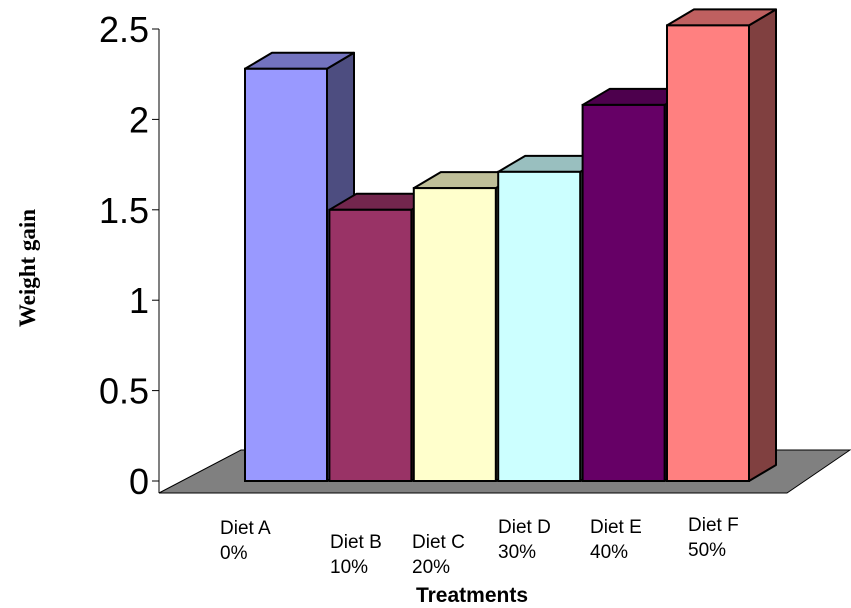 The width and height of the screenshot is (851, 608). What do you see at coordinates (124, 29) in the screenshot?
I see `y-tick-label: 2.5` at bounding box center [124, 29].